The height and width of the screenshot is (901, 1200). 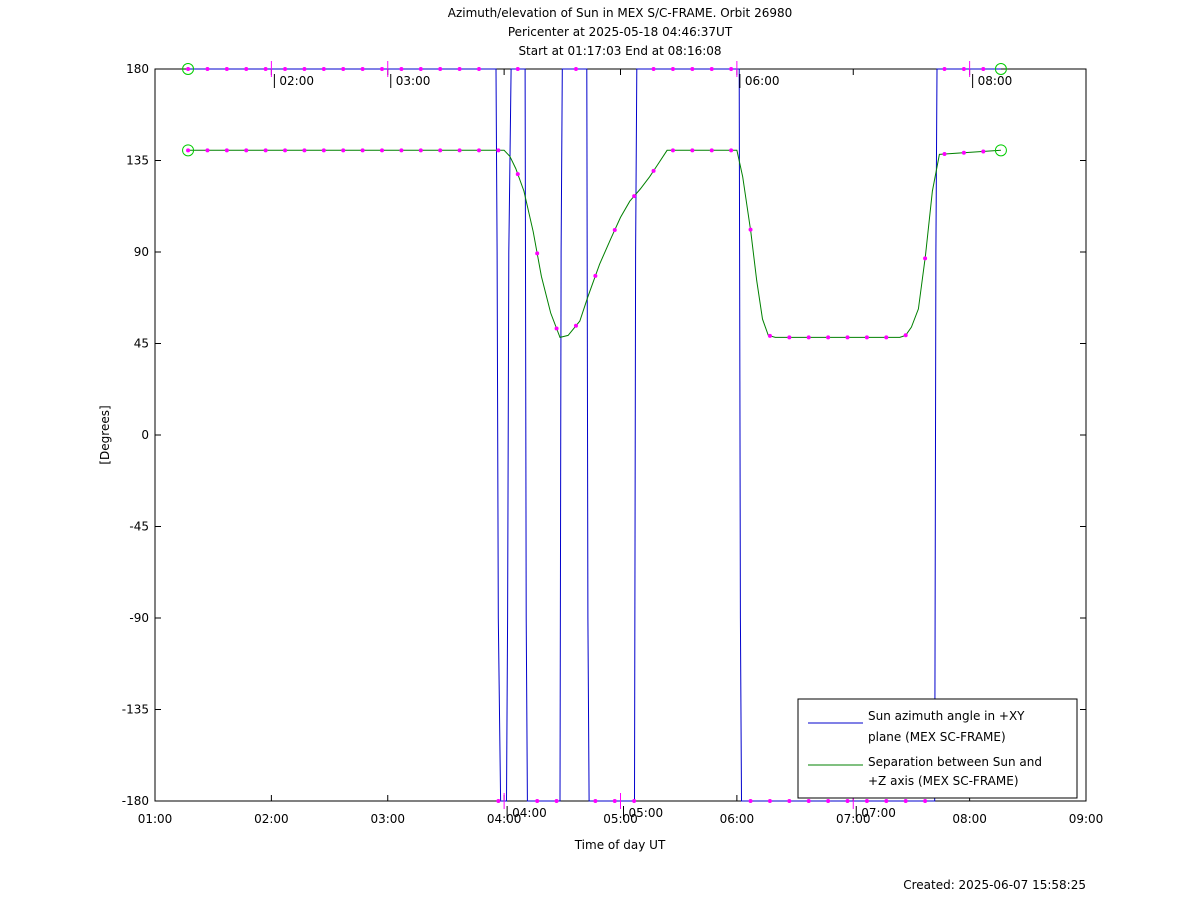 What do you see at coordinates (141, 252) in the screenshot?
I see `y-tick-label: 90` at bounding box center [141, 252].